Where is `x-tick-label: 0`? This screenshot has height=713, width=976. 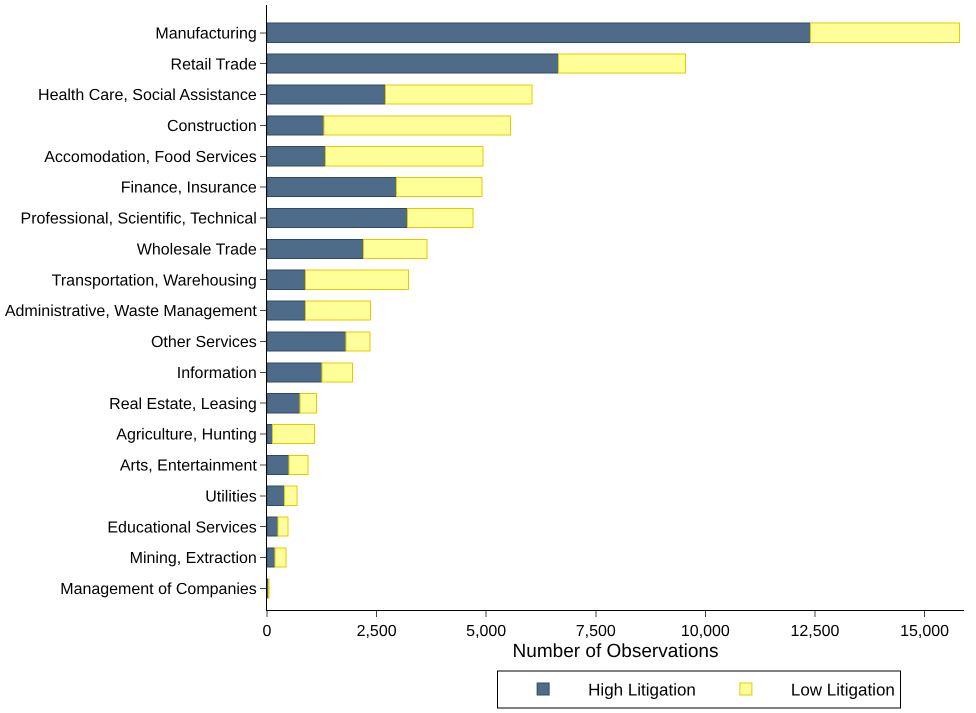 x-tick-label: 0 is located at coordinates (267, 631).